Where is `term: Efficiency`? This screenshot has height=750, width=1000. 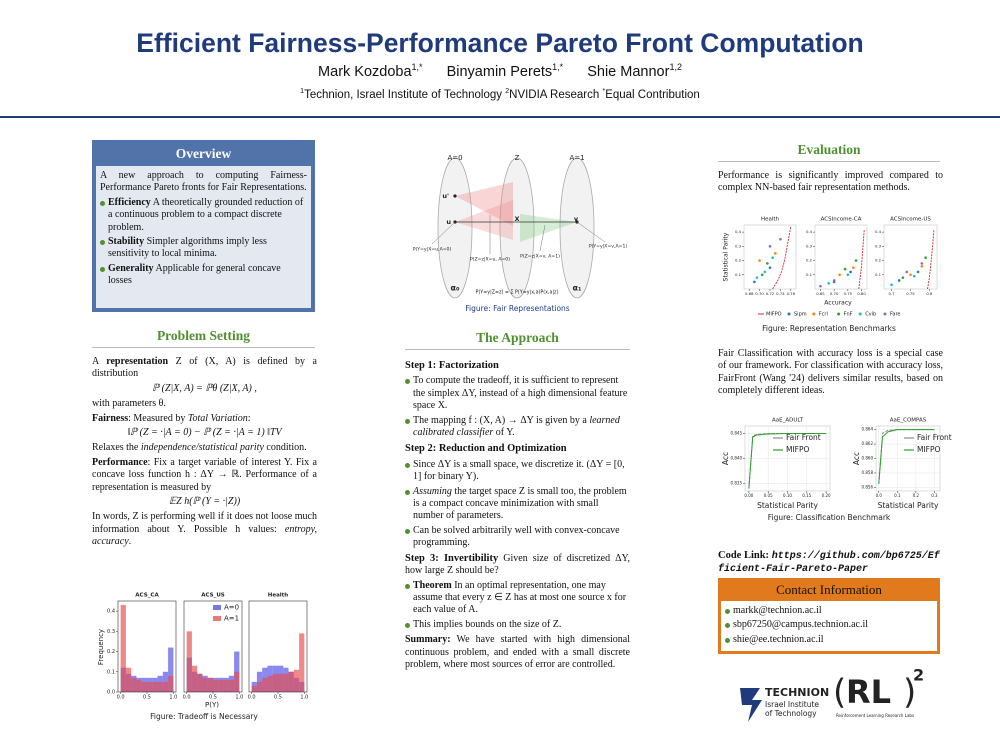 term: Efficiency is located at coordinates (129, 202).